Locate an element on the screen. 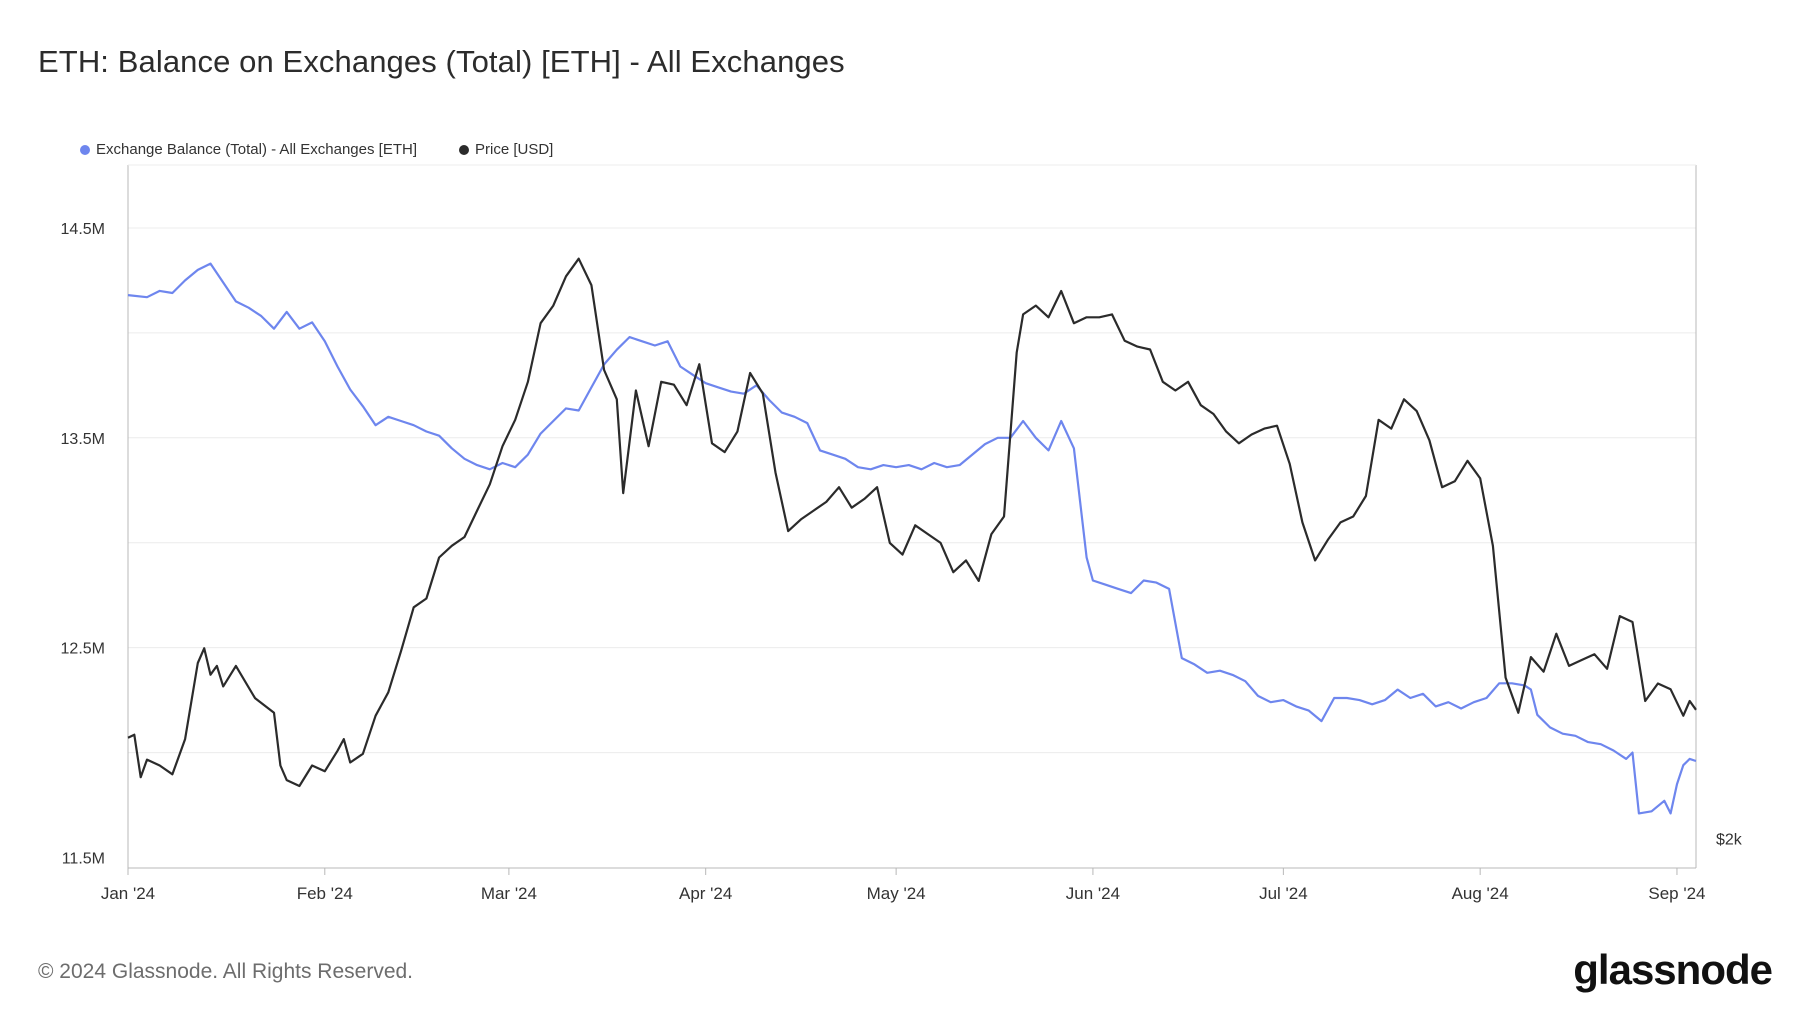 The image size is (1800, 1013). y-tick-label: 14.5M is located at coordinates (83, 229).